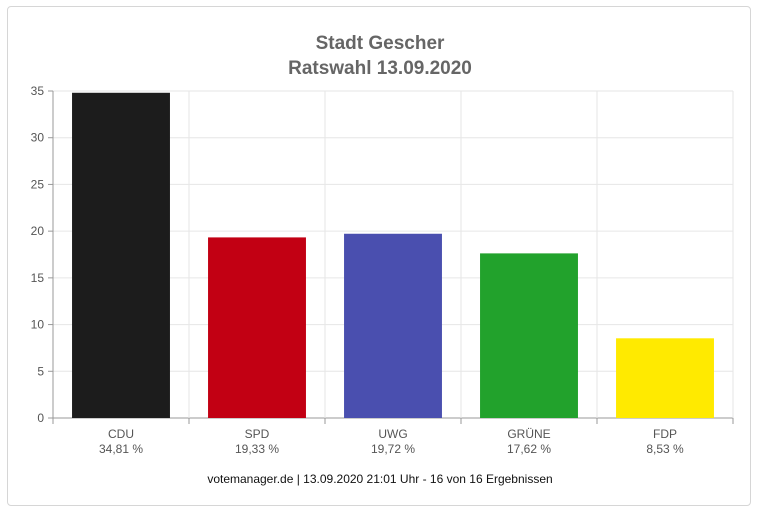 The height and width of the screenshot is (520, 760). What do you see at coordinates (529, 449) in the screenshot?
I see `value-label: 17,62 %` at bounding box center [529, 449].